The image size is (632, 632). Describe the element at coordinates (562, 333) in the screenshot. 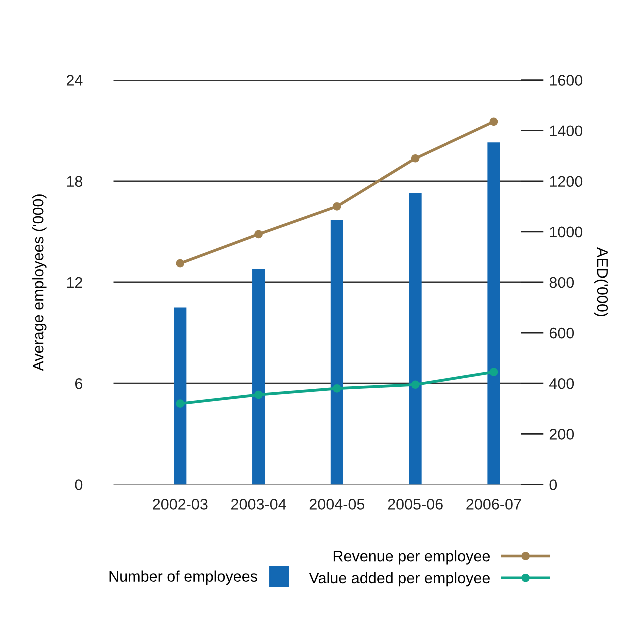

I see `y2-tick-label: 600` at that location.